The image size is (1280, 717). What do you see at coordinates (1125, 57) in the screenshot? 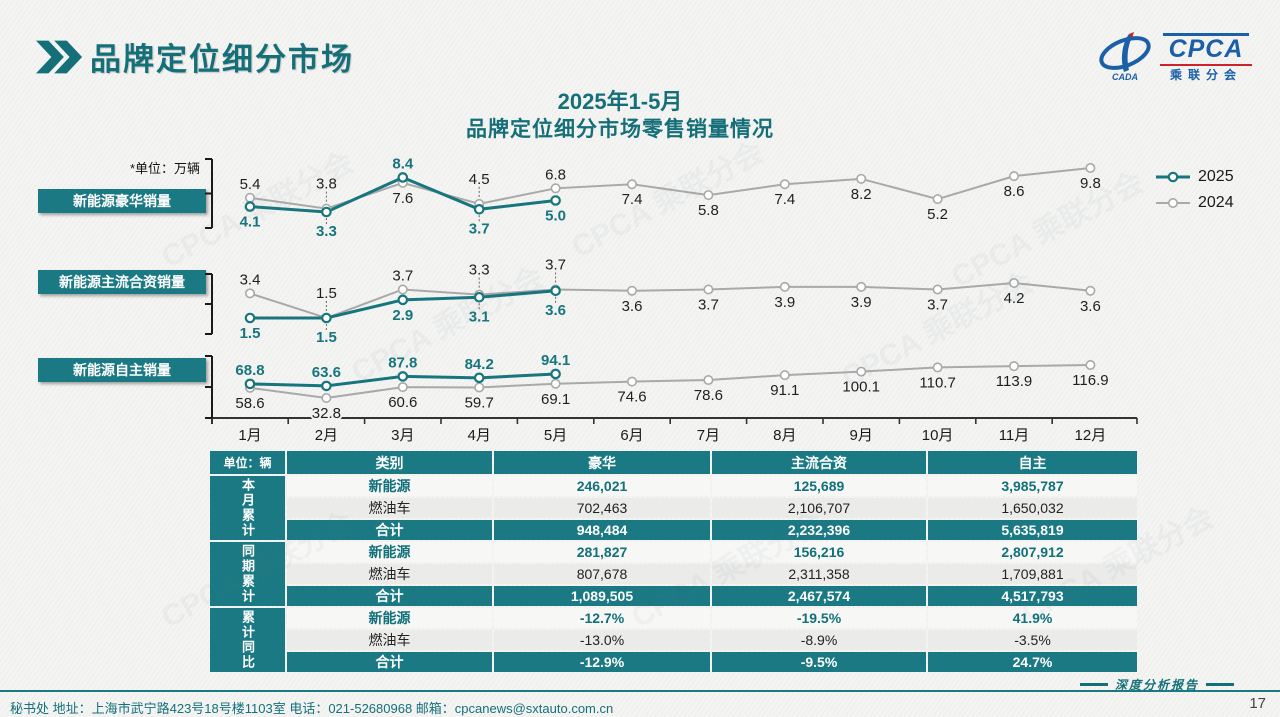
I see `cpca-emblem-icon: CADA` at bounding box center [1125, 57].